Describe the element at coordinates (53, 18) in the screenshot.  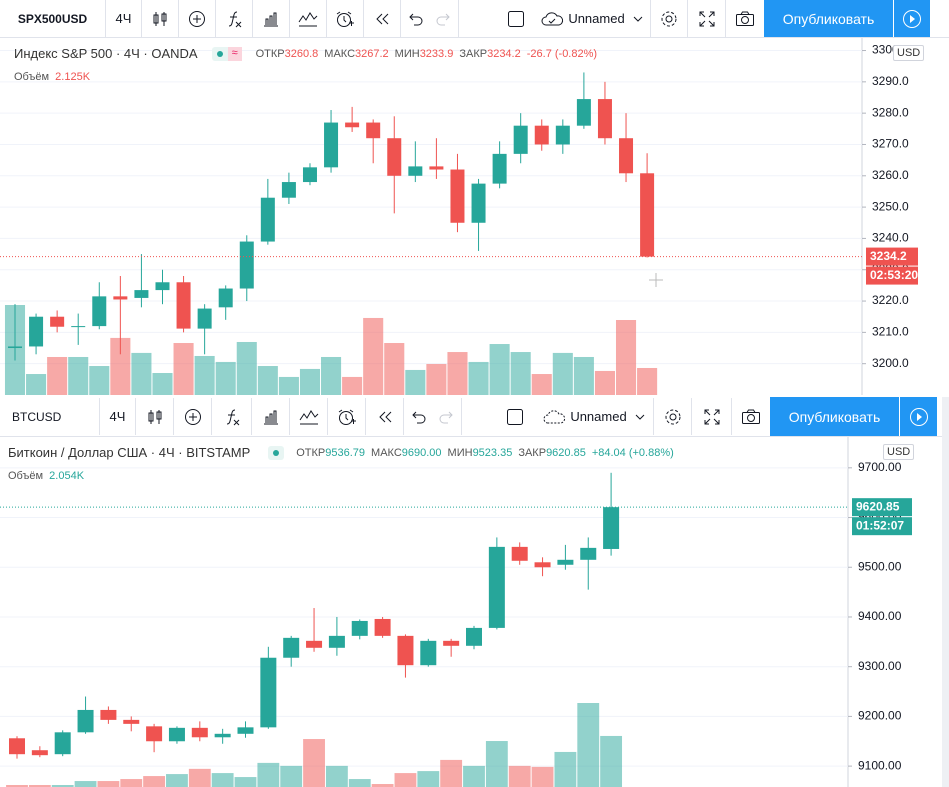
I see `symbol-search: SPX500USD` at that location.